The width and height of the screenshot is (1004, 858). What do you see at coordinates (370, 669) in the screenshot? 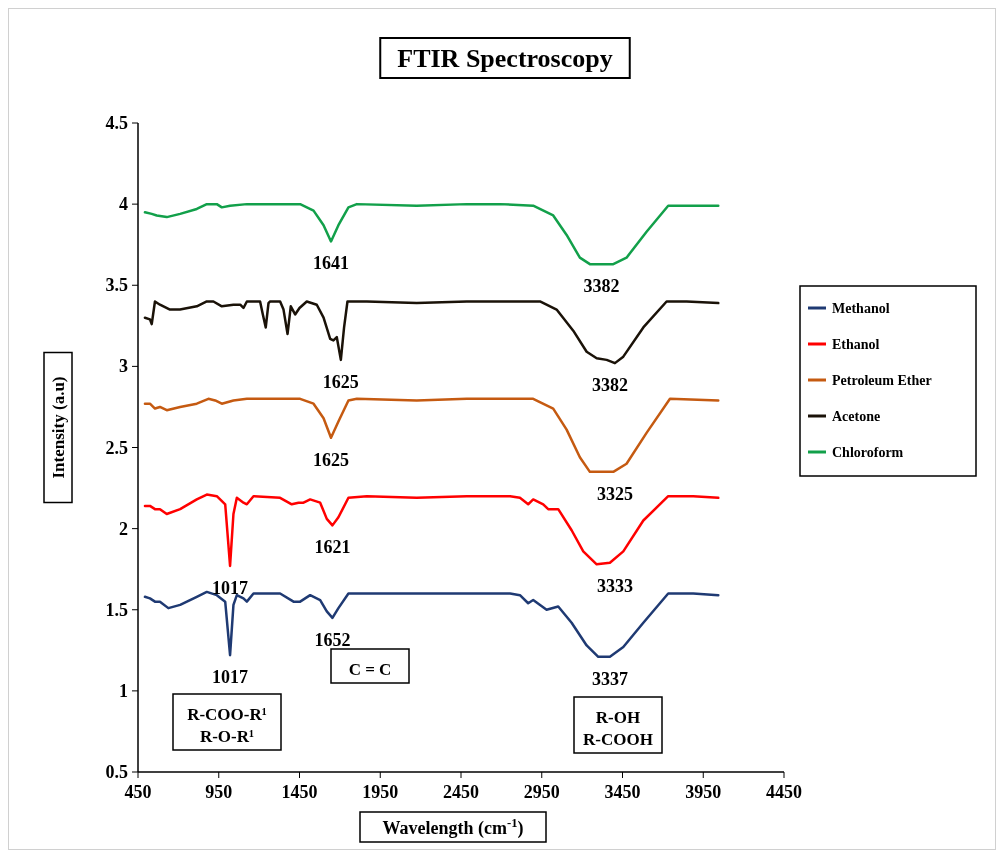
I see `annotation: C = C` at bounding box center [370, 669].